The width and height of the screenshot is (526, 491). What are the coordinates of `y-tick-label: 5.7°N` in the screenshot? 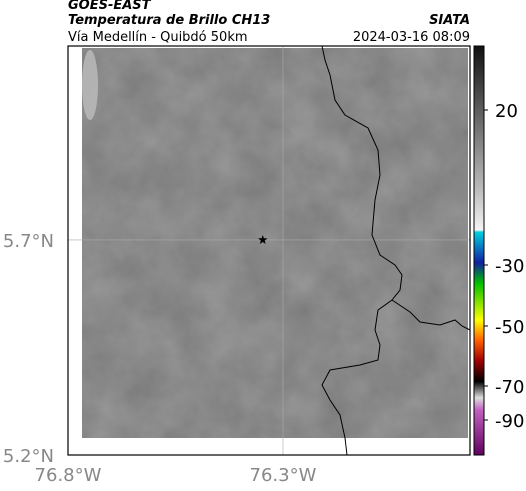 It's located at (28, 241).